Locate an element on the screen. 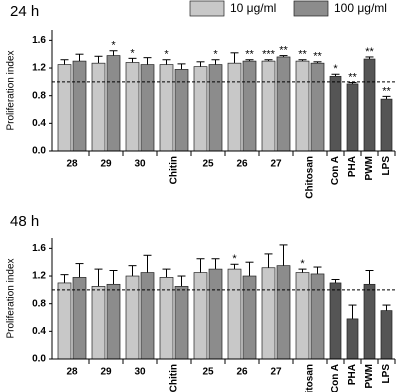  panel-title: 24 h is located at coordinates (24, 11).